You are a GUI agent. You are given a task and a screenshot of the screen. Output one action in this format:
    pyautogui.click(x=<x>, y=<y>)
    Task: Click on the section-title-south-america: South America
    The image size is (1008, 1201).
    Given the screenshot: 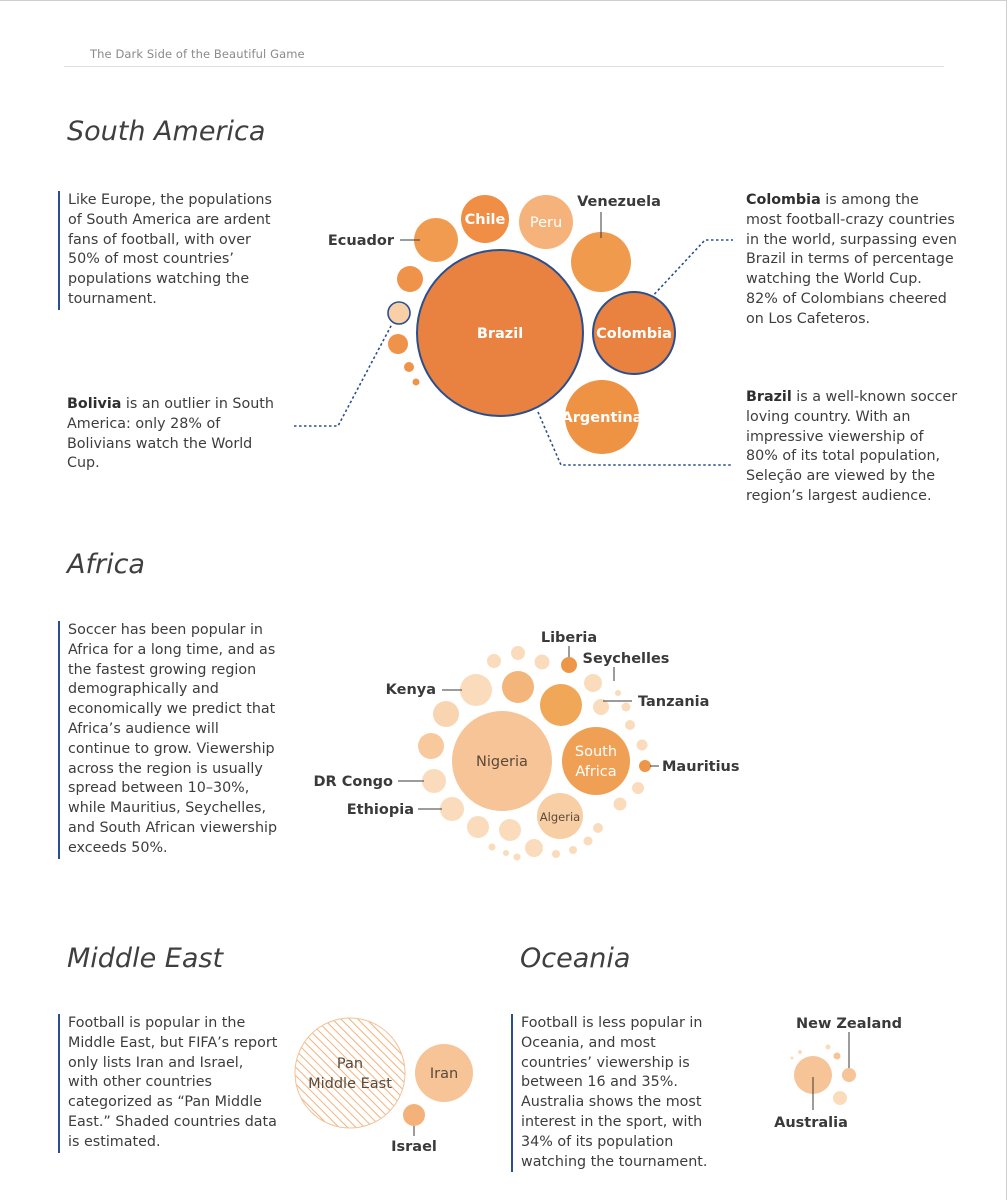 What is the action you would take?
    pyautogui.click(x=166, y=131)
    